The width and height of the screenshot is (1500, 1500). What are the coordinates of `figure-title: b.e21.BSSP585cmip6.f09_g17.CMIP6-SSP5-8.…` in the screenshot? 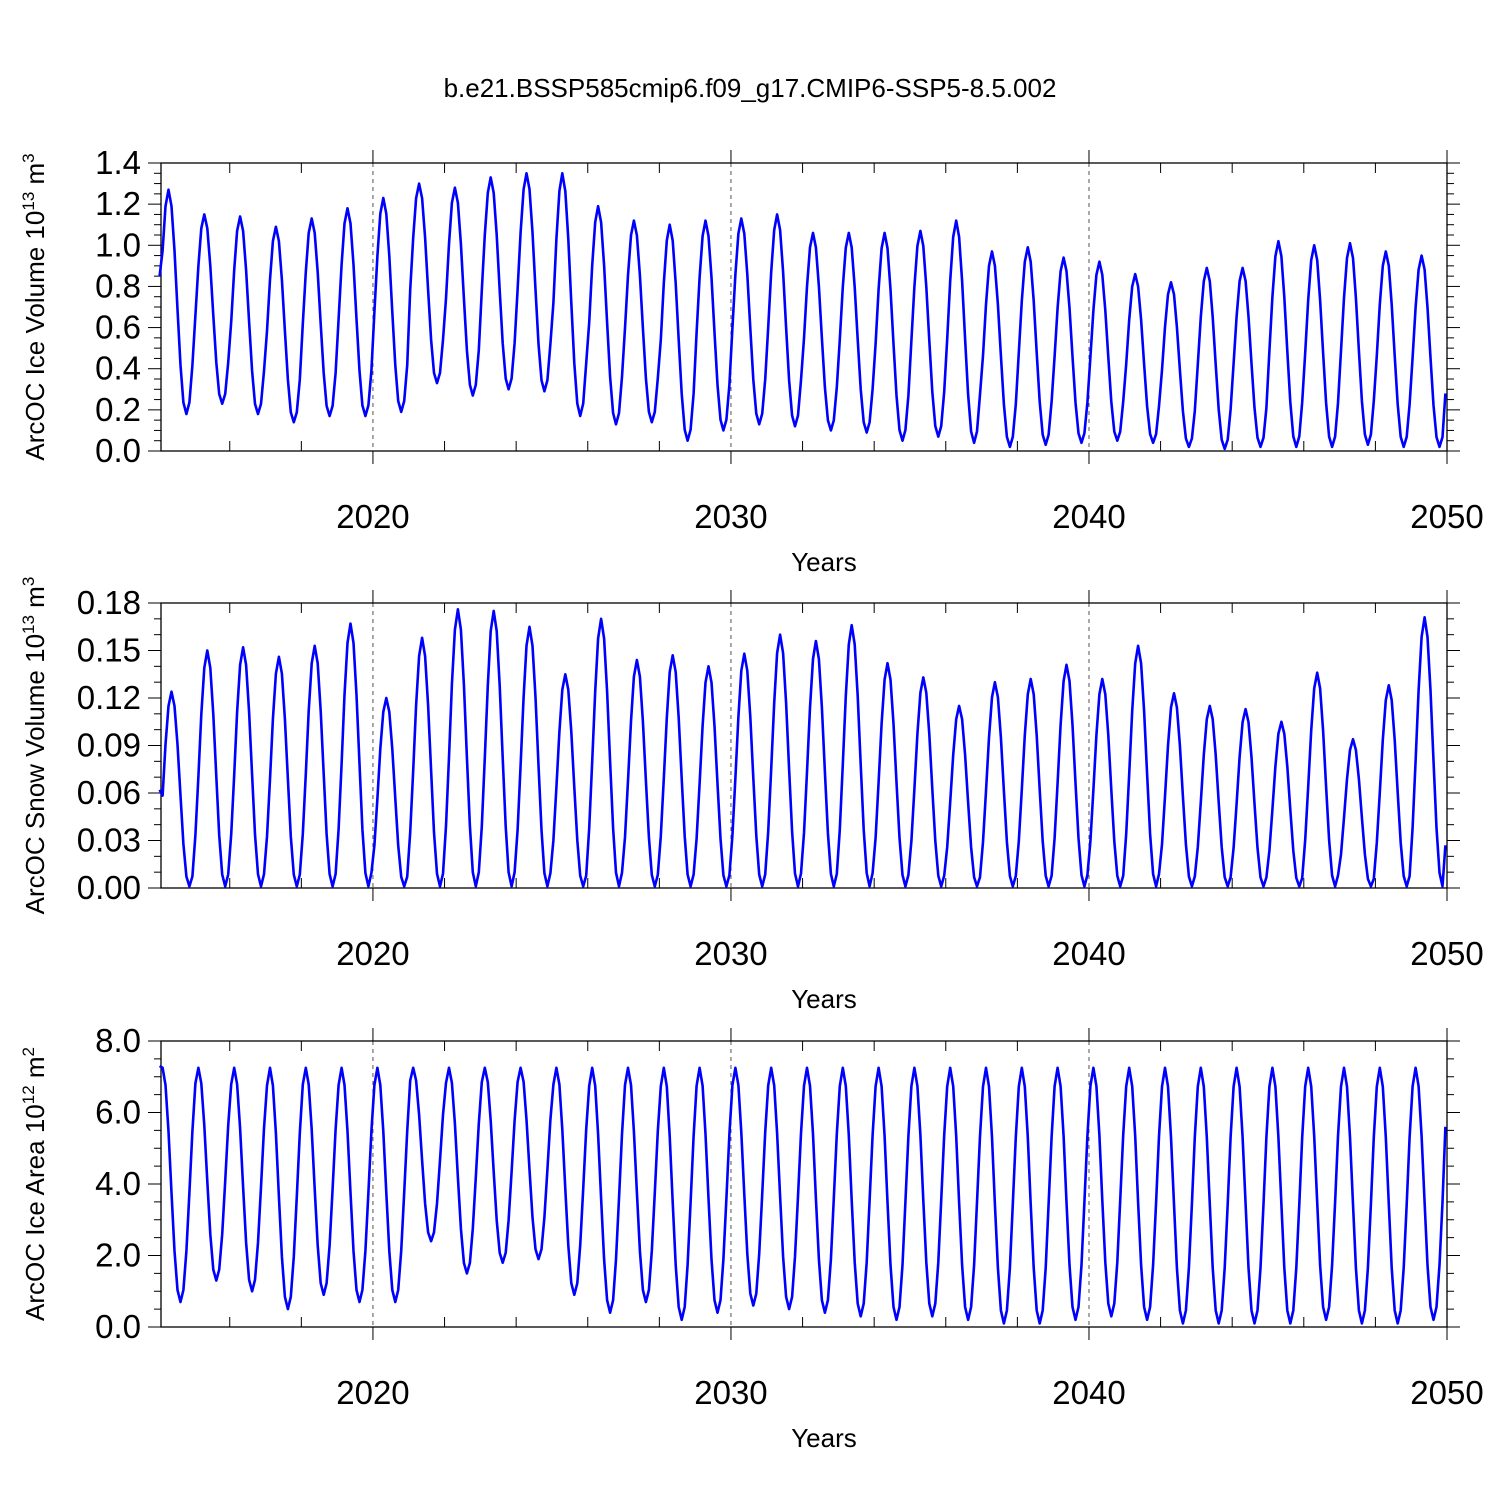 It's located at (750, 88).